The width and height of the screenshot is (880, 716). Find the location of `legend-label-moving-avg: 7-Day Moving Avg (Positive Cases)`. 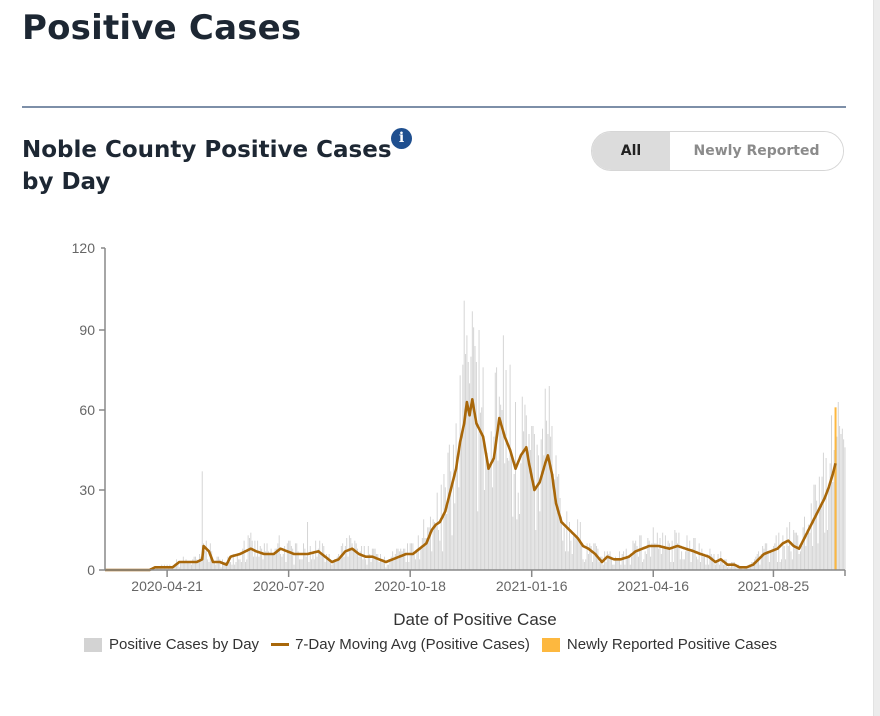

legend-label-moving-avg: 7-Day Moving Avg (Positive Cases) is located at coordinates (412, 644).